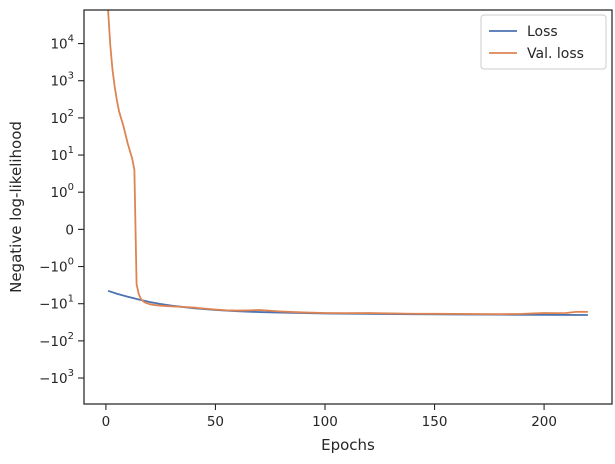 The height and width of the screenshot is (464, 615). What do you see at coordinates (325, 422) in the screenshot?
I see `x-tick-label: 100` at bounding box center [325, 422].